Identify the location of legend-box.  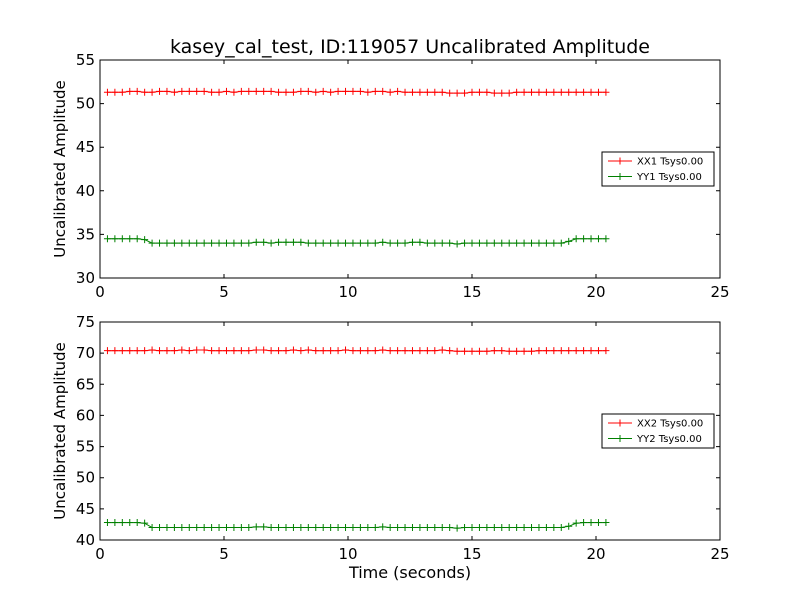
(658, 431).